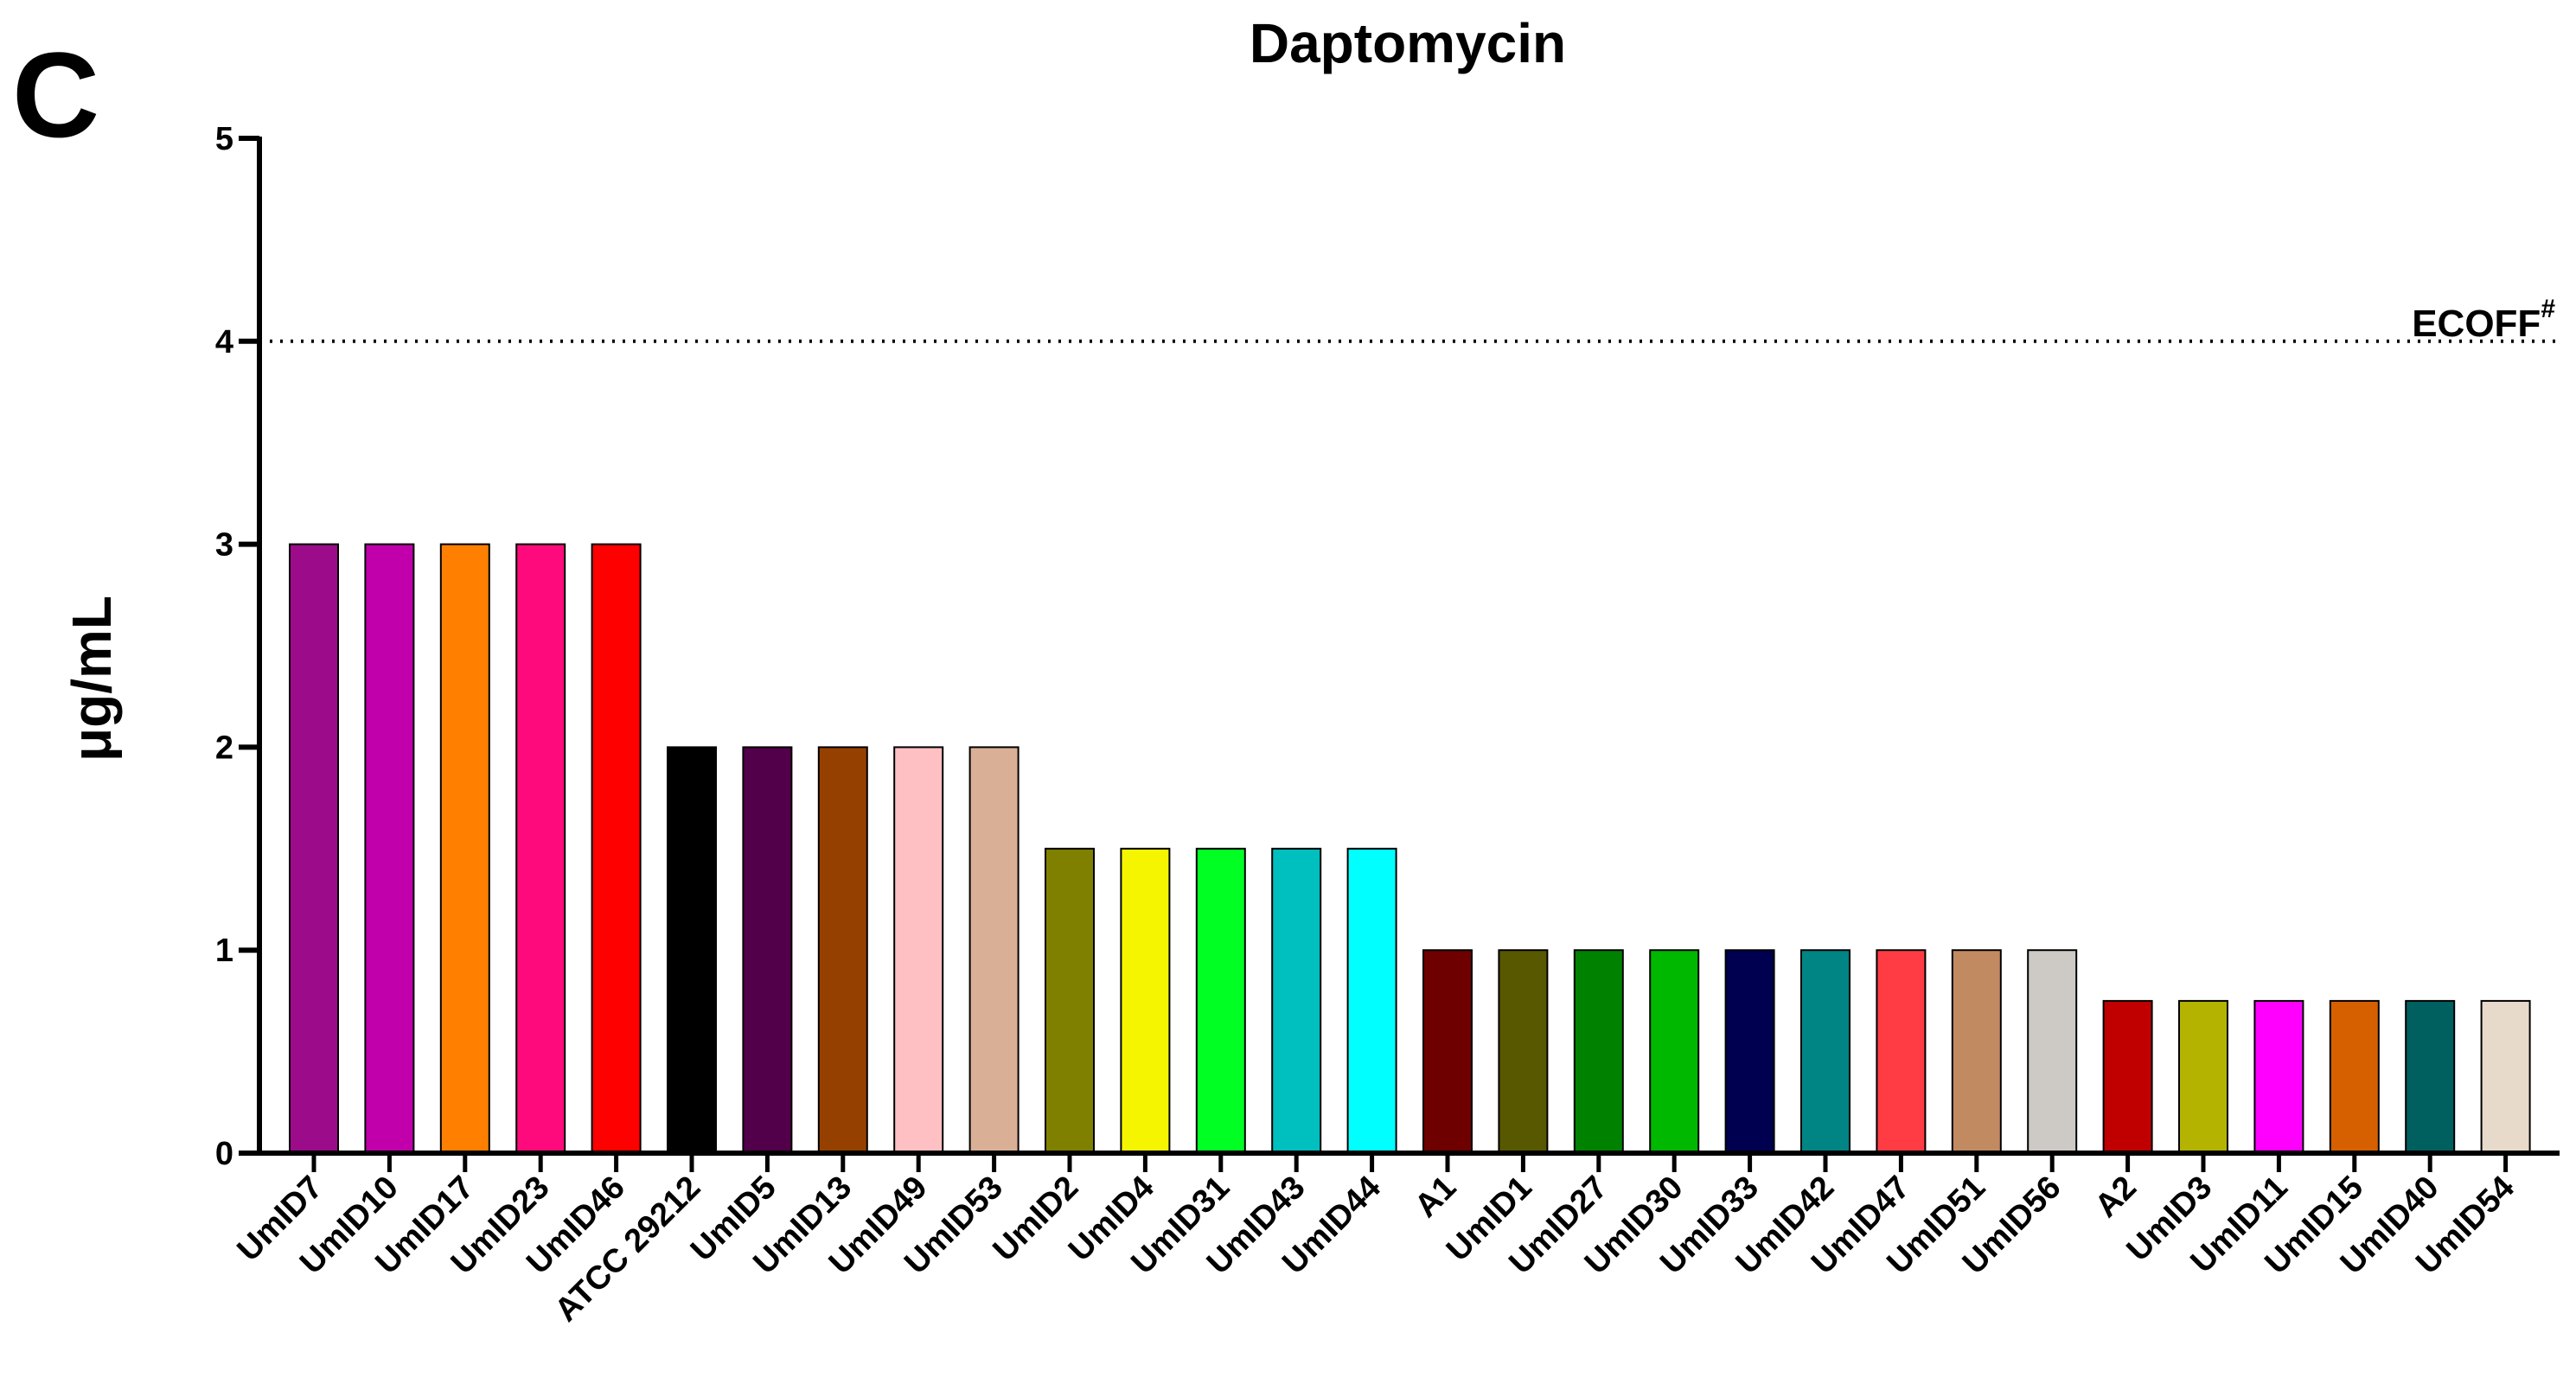  Describe the element at coordinates (314, 849) in the screenshot. I see `bar-umid7` at that location.